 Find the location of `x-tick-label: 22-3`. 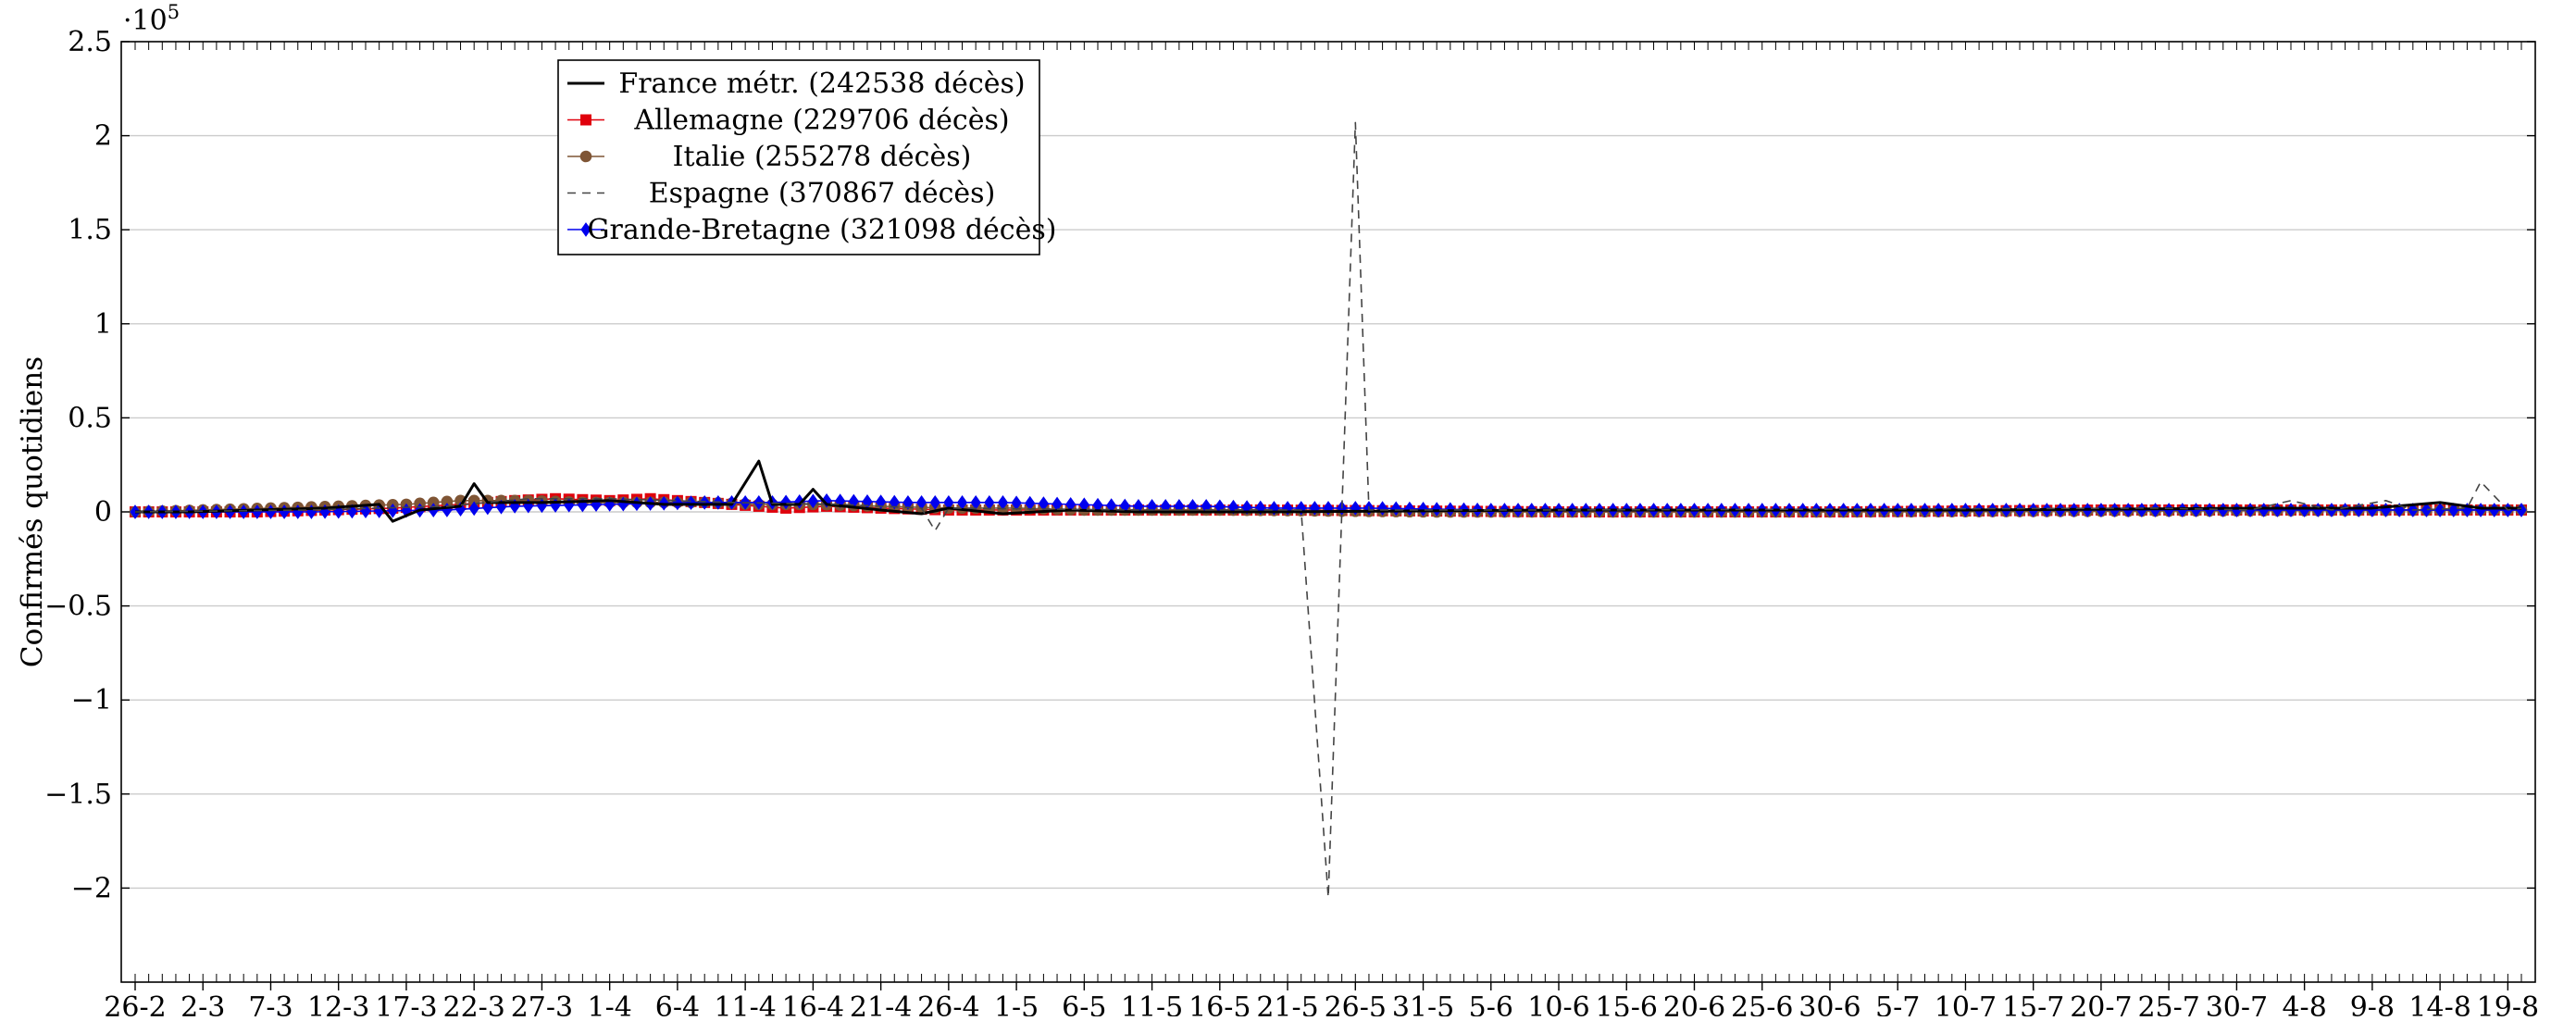

x-tick-label: 22-3 is located at coordinates (473, 1003).